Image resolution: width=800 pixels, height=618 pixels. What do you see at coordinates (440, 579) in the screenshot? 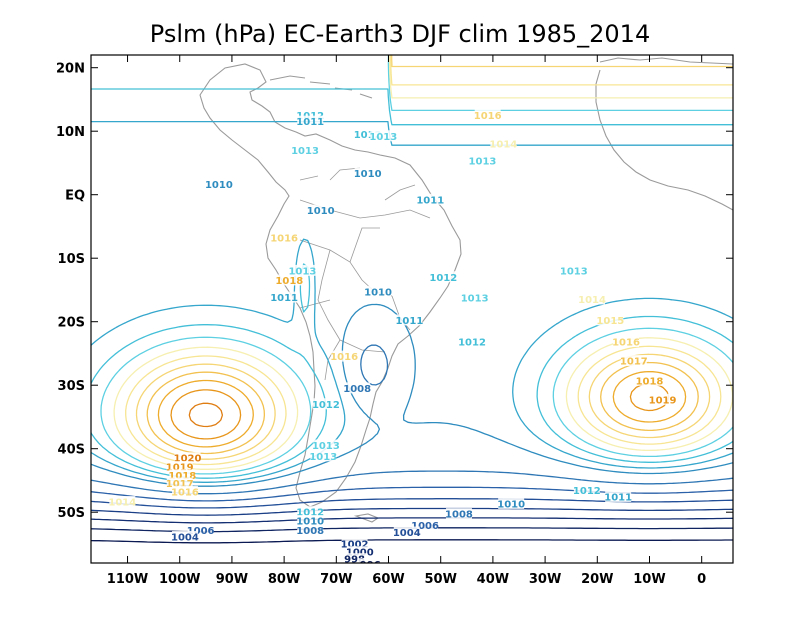
I see `x-tick-label: 50W` at bounding box center [440, 579].